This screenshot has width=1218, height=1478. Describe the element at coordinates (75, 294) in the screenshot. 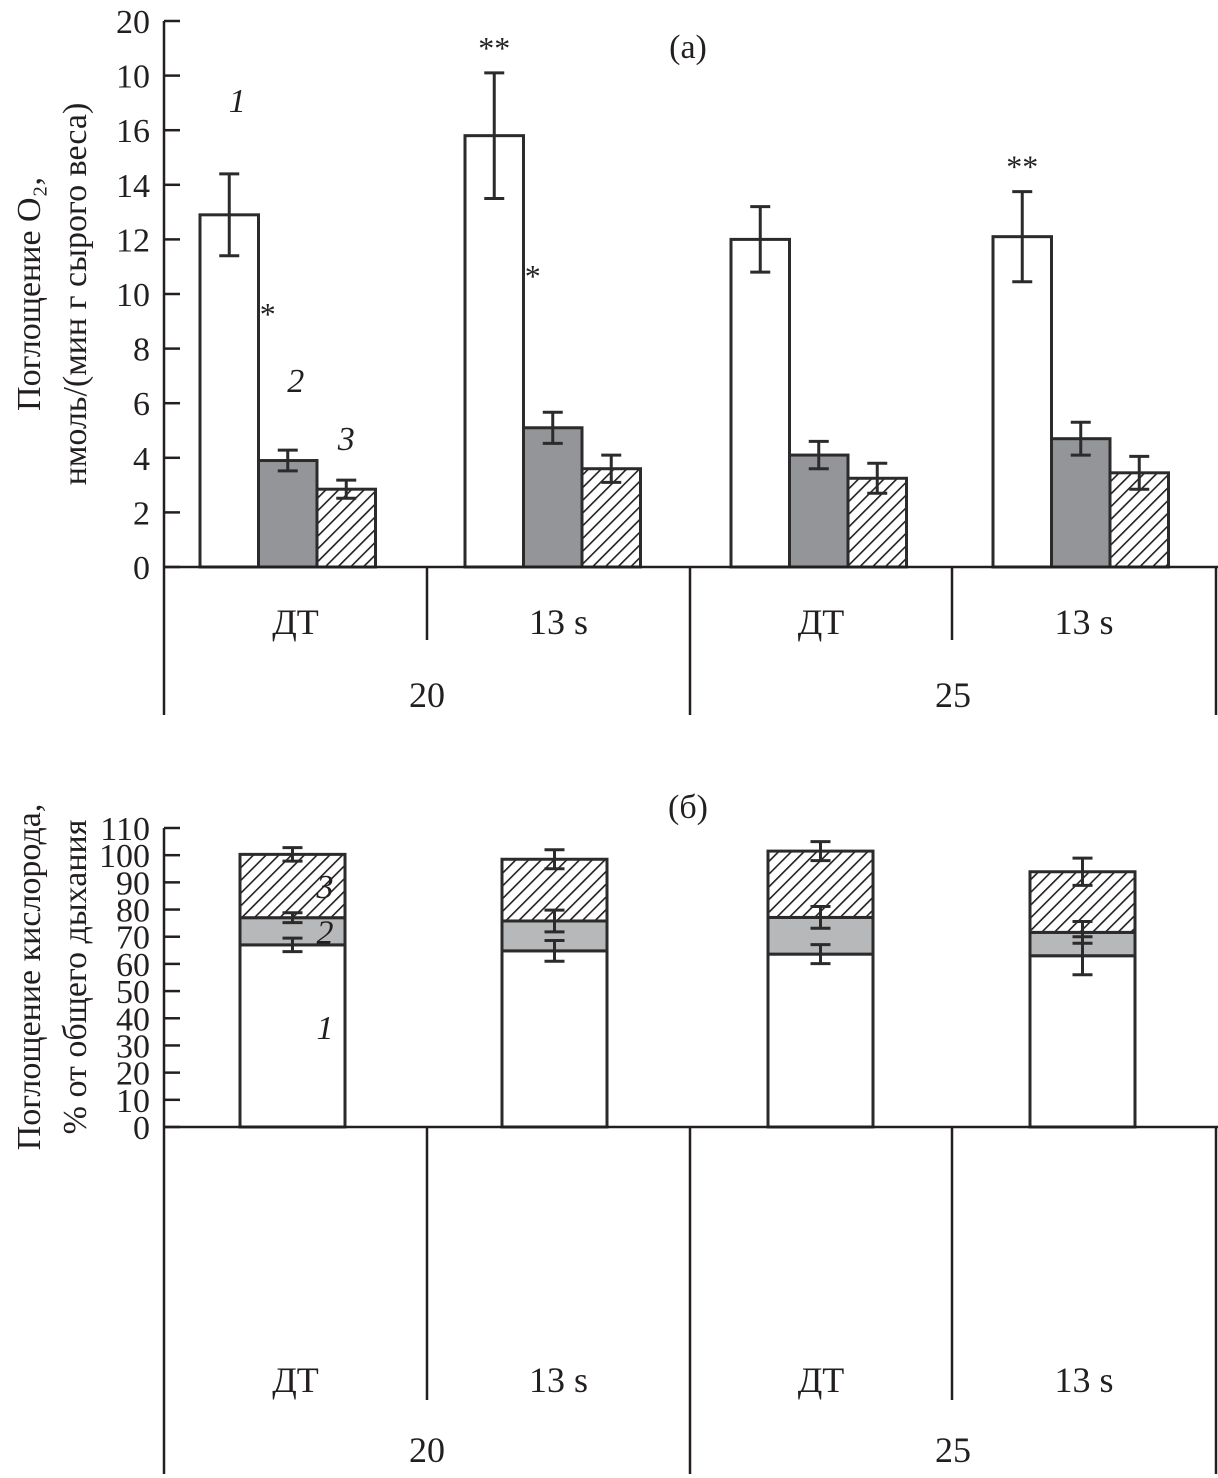

I see `panel-a-ylabel-line2: нмоль/(мин г сырого веса)` at that location.